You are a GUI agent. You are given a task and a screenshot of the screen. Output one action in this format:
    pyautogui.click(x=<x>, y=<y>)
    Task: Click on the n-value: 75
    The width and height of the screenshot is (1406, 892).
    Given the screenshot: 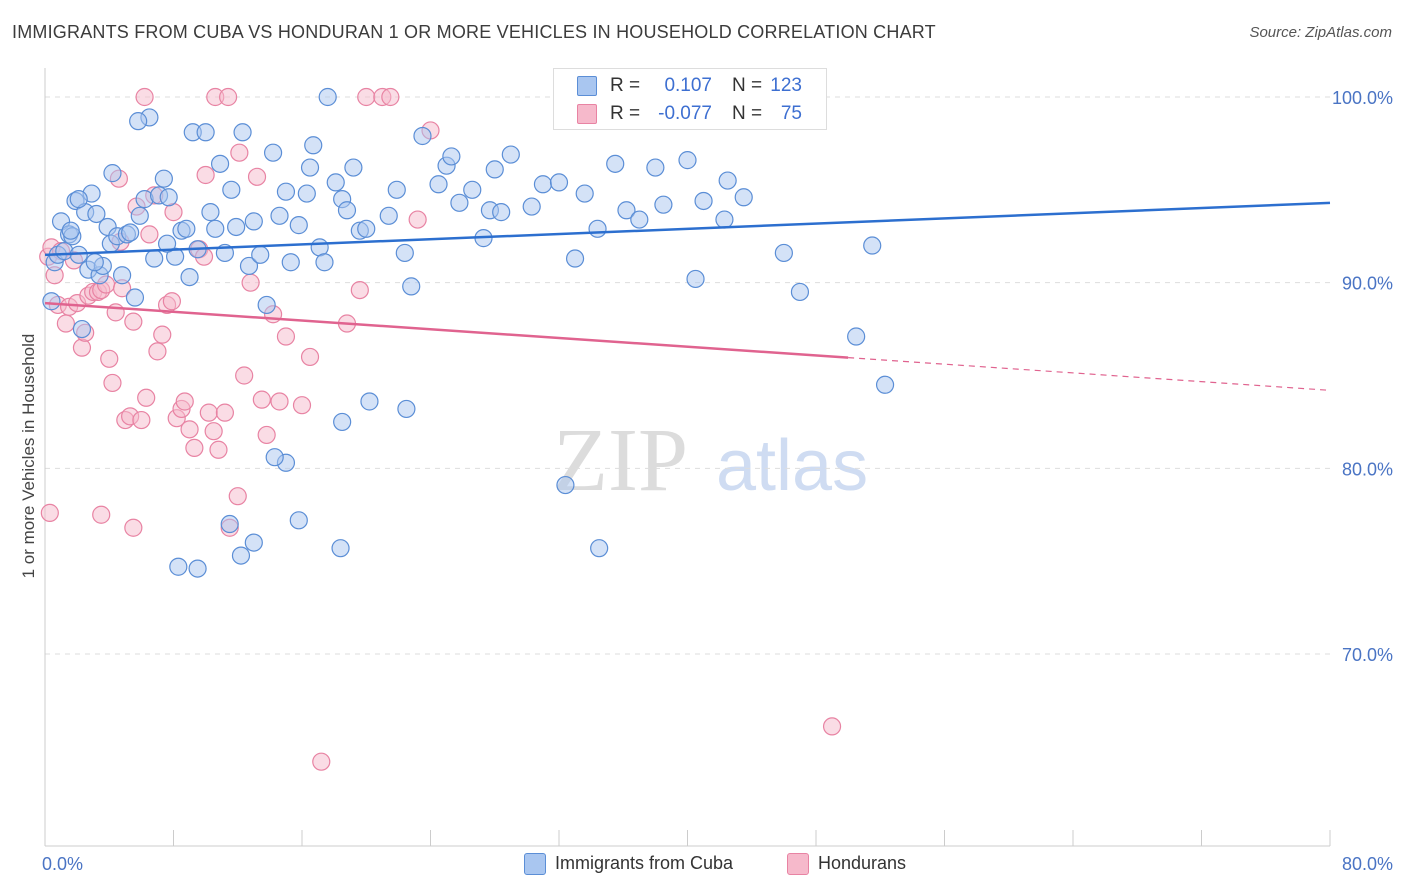 What is the action you would take?
    pyautogui.click(x=791, y=113)
    